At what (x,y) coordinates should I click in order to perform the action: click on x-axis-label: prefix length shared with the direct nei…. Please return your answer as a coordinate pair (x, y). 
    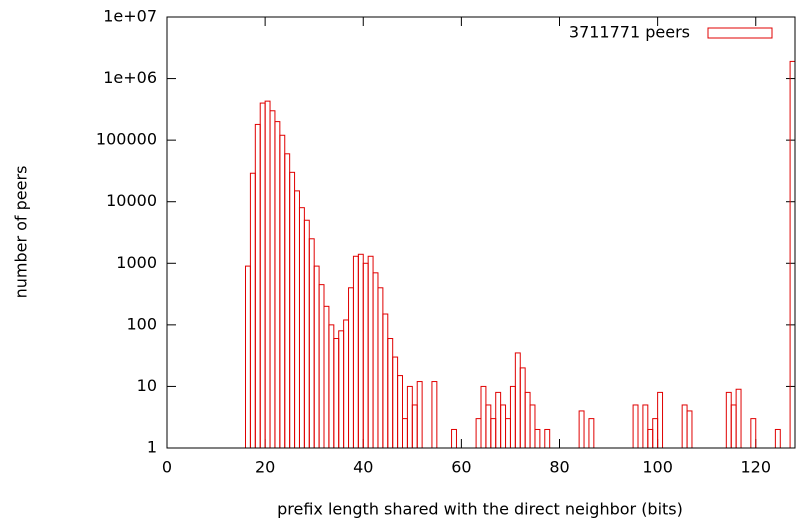
    Looking at the image, I should click on (480, 509).